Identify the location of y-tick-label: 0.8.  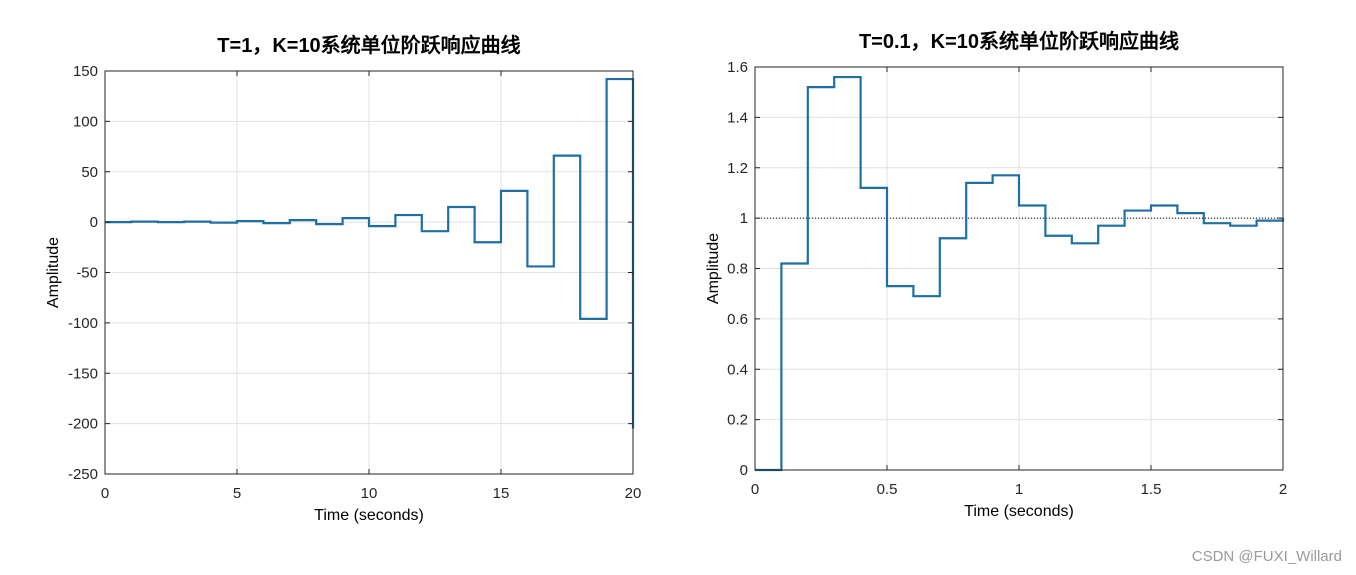
(737, 269).